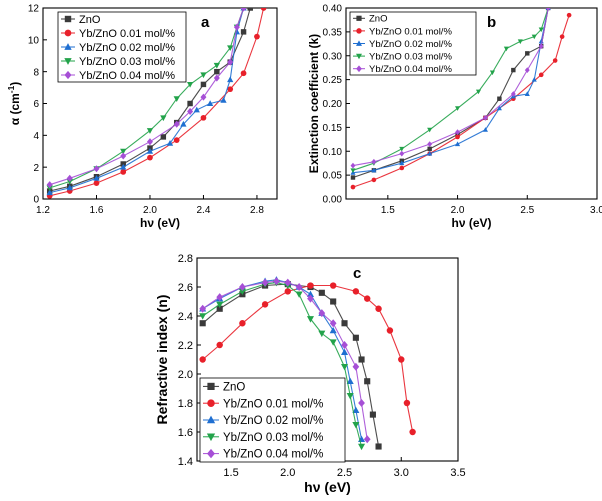  I want to click on y-axis-label-main: α (cm, so click(15, 109).